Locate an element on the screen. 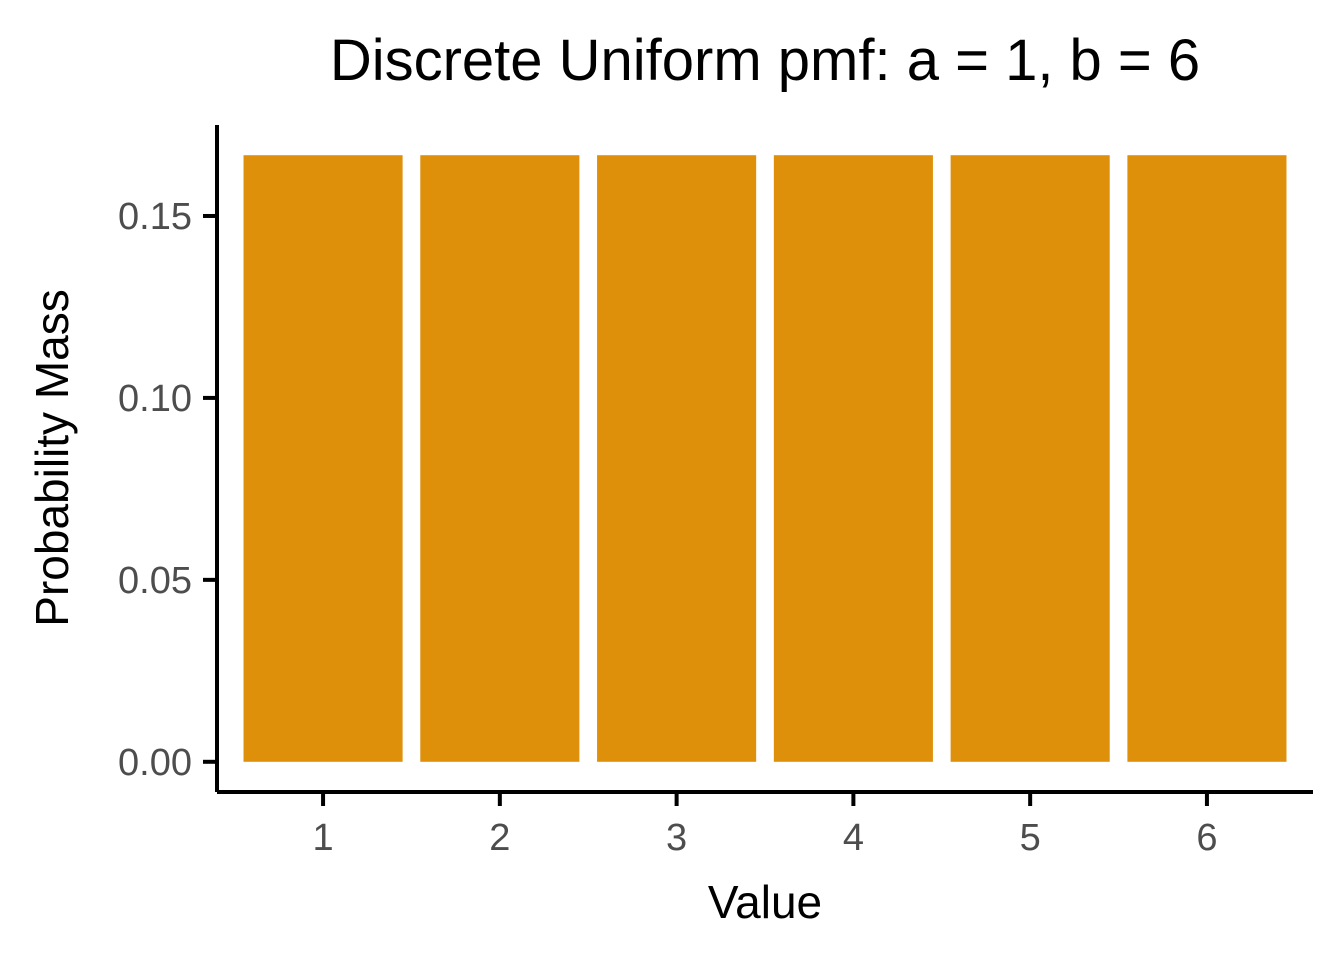 The image size is (1344, 960). y-tick-label: 0.15 is located at coordinates (155, 217).